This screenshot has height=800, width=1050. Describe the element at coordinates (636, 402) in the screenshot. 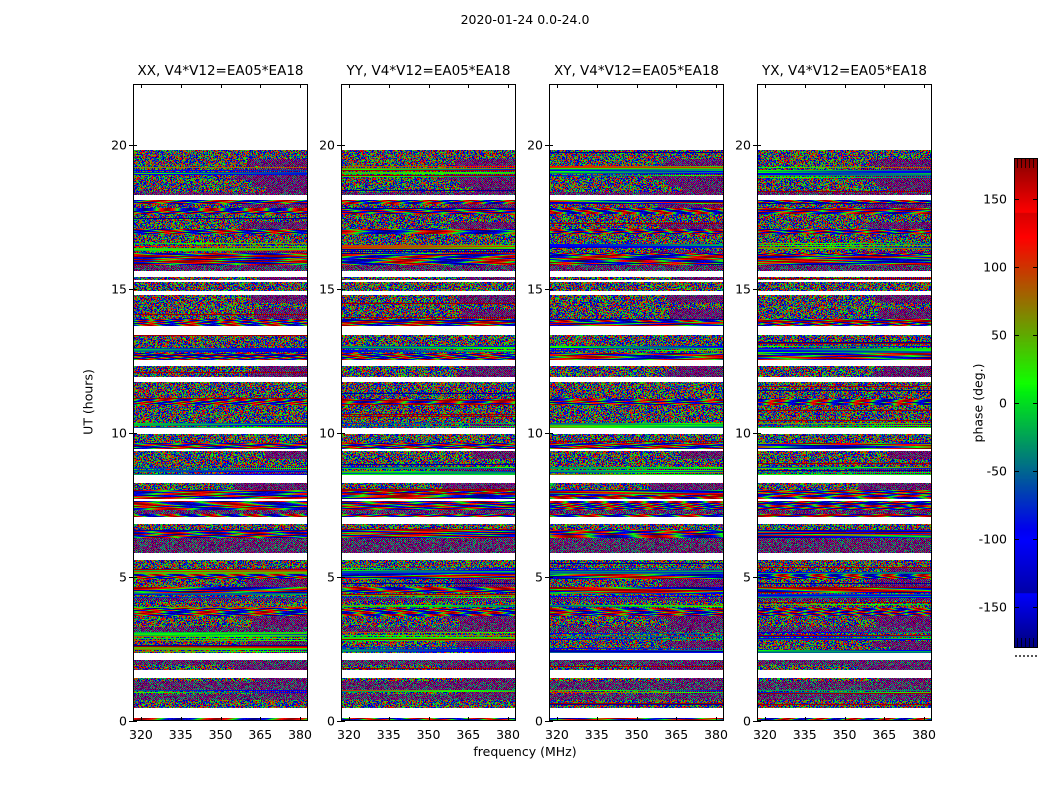

I see `heatmap-image-xy` at that location.